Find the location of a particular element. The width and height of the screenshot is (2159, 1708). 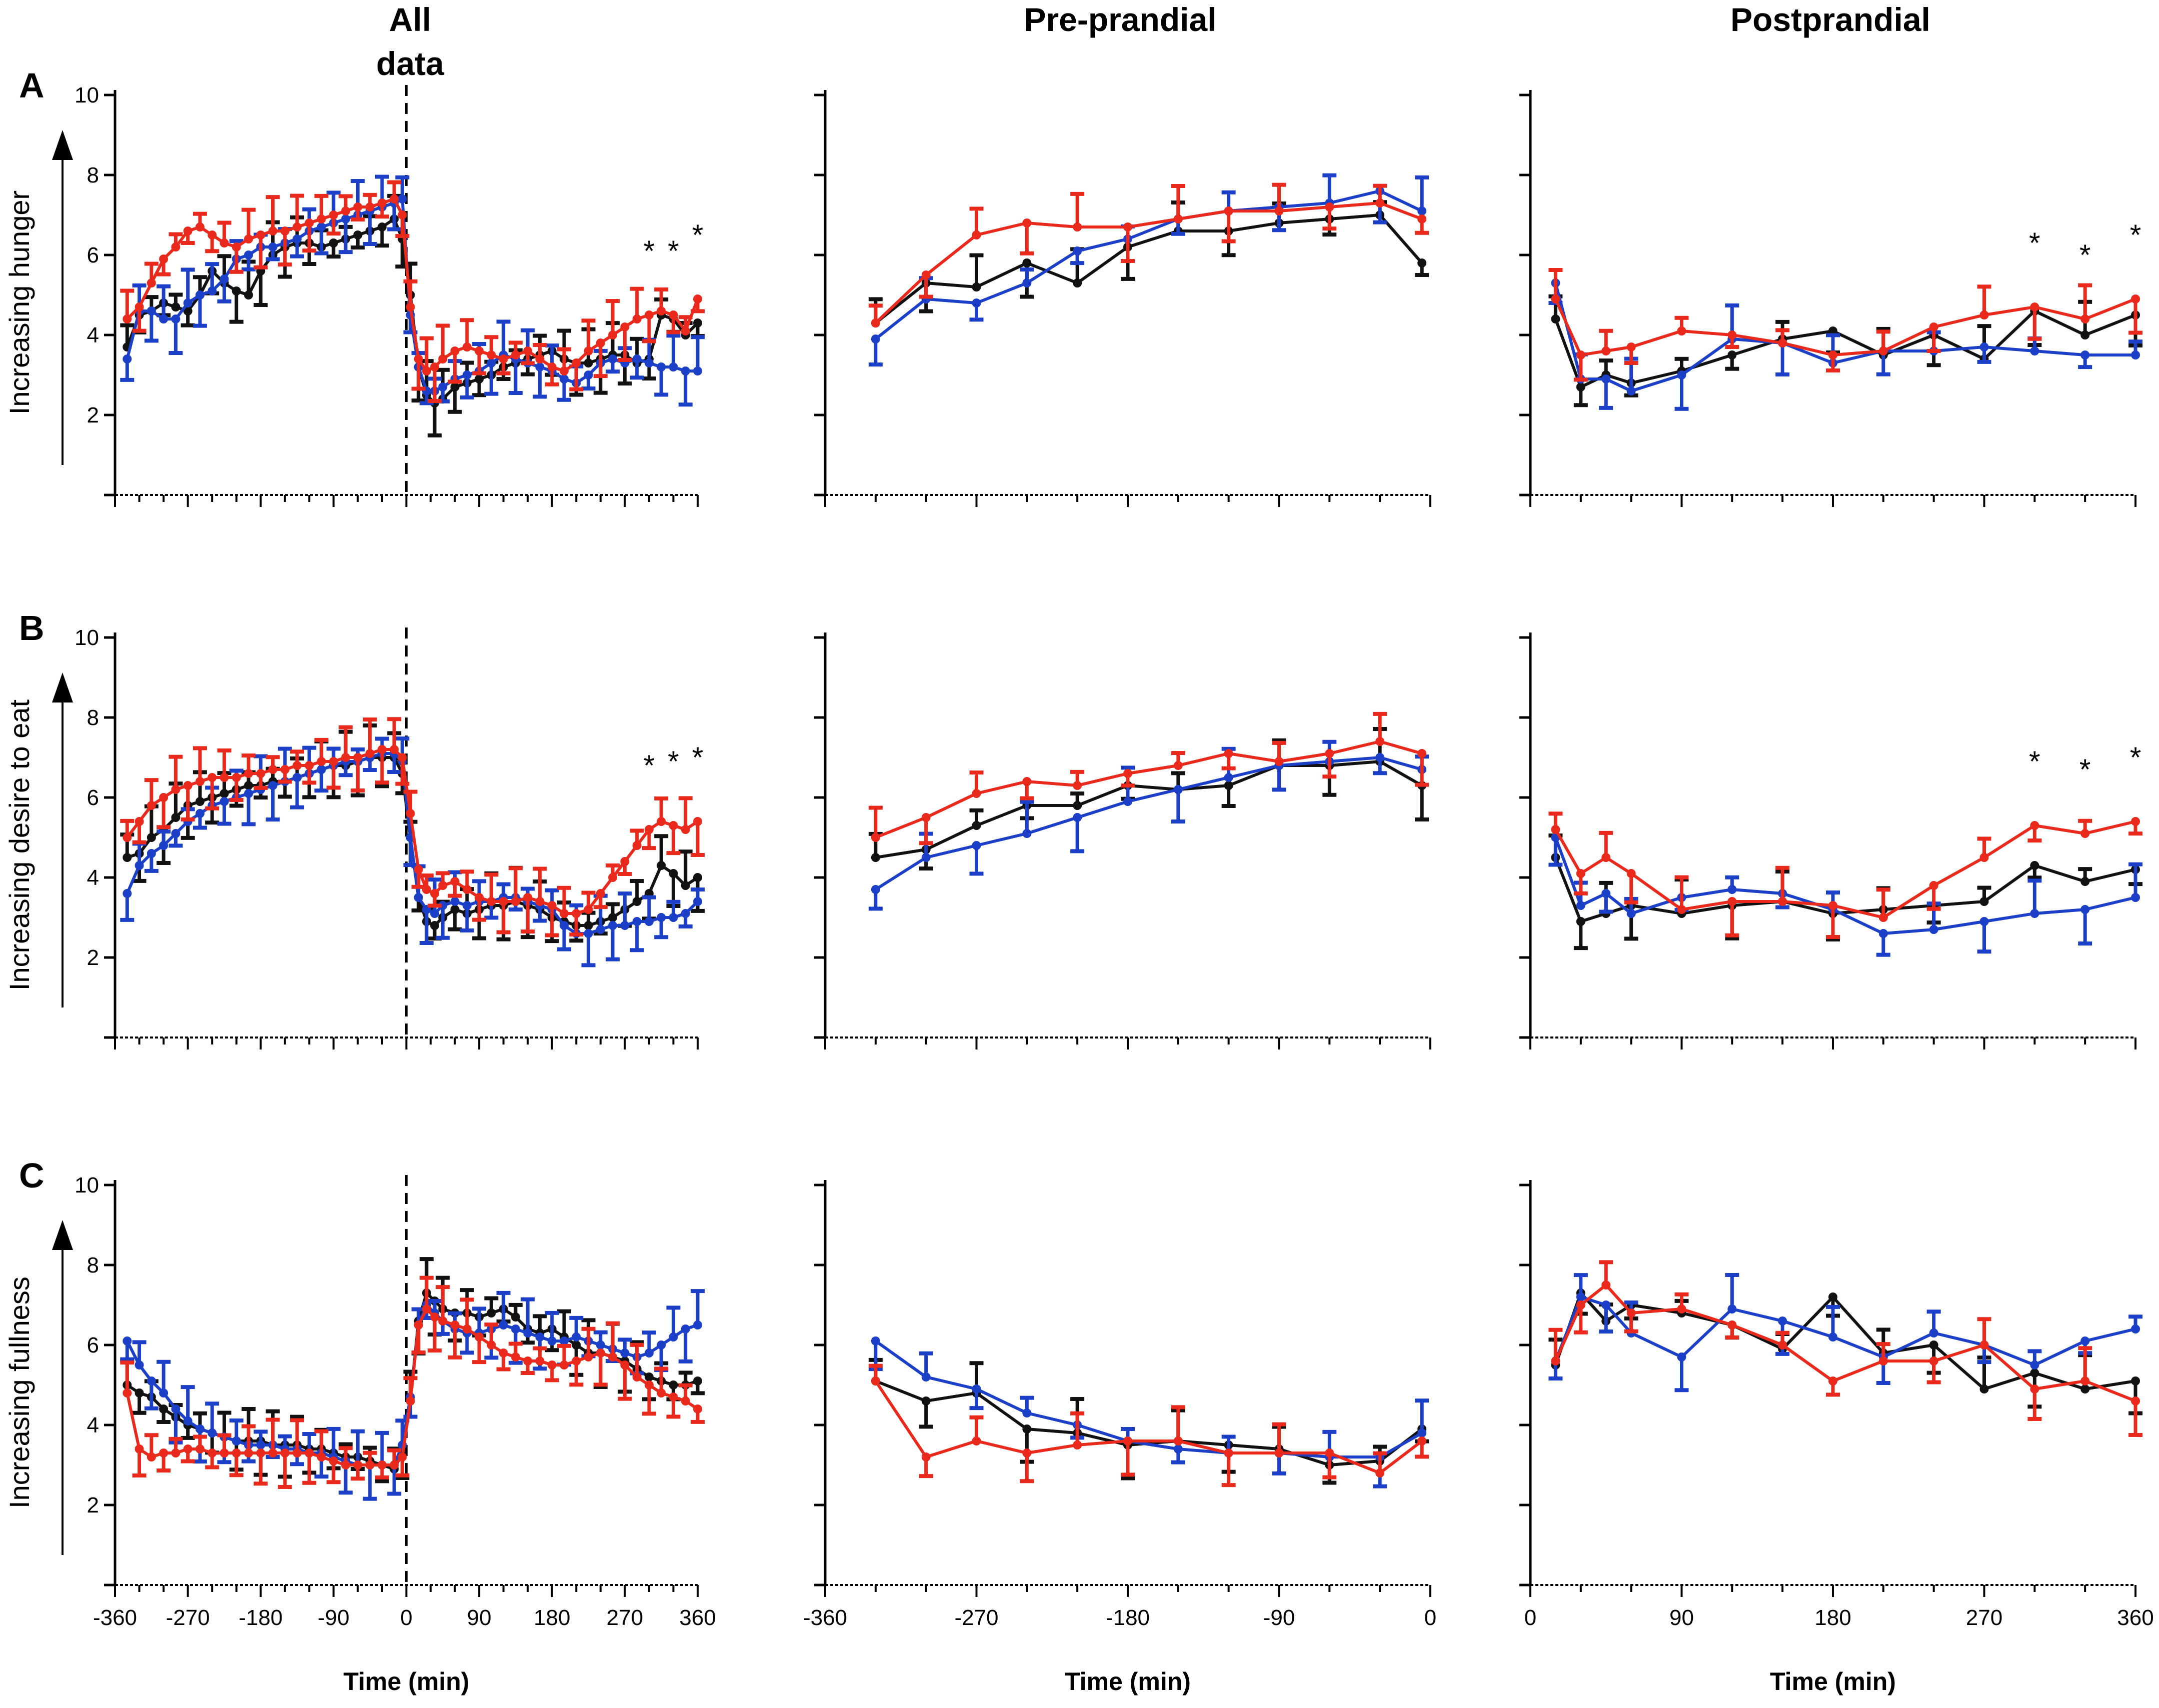

series-black is located at coordinates (1845, 892).